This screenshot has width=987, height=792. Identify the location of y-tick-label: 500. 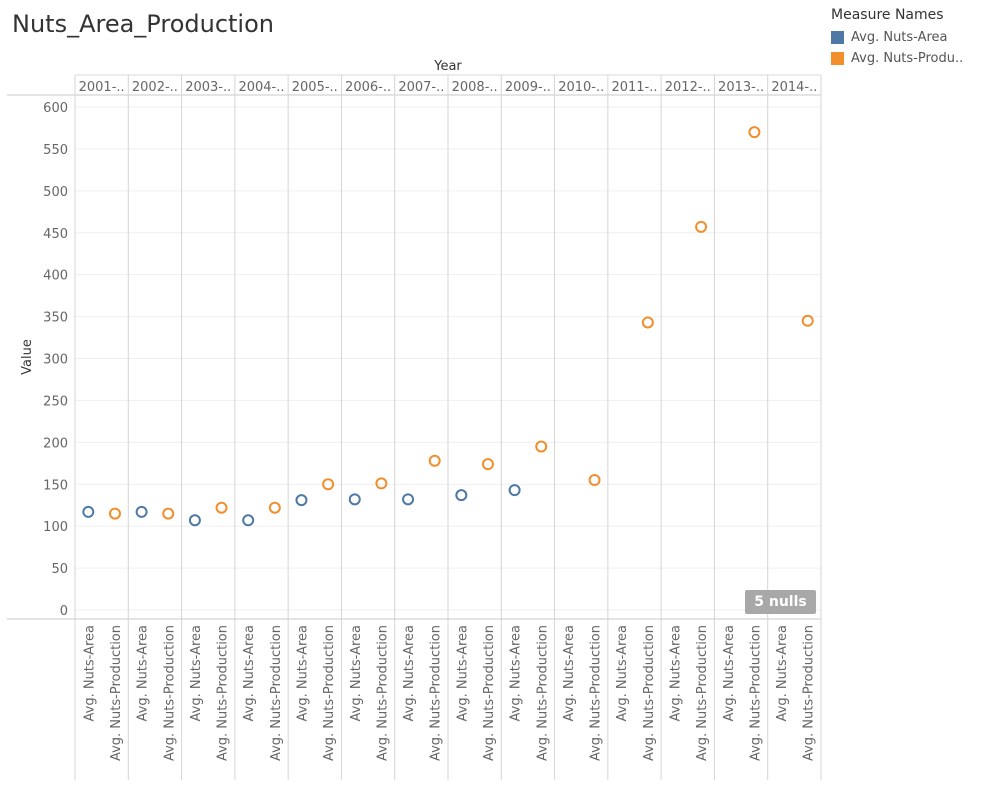
(55, 192).